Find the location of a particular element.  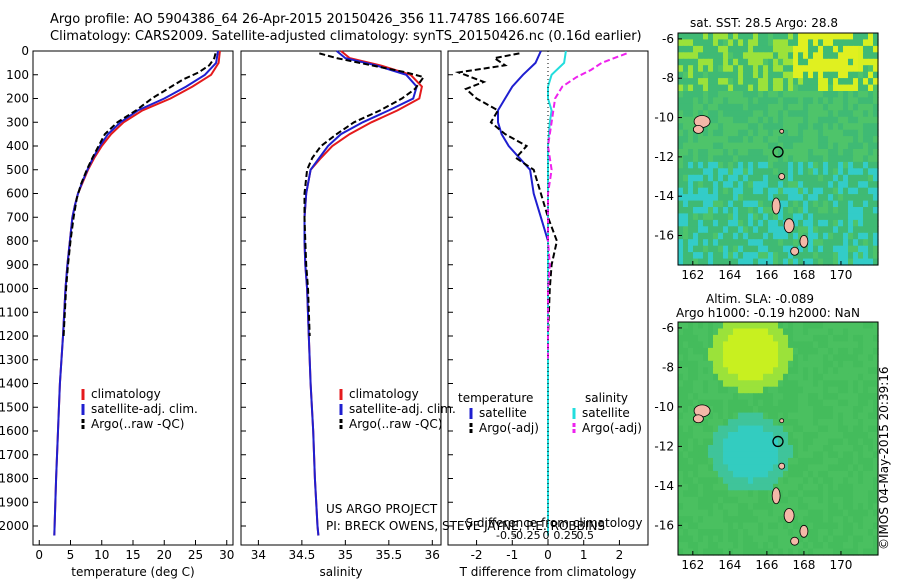

sst_map-frame is located at coordinates (778, 149).